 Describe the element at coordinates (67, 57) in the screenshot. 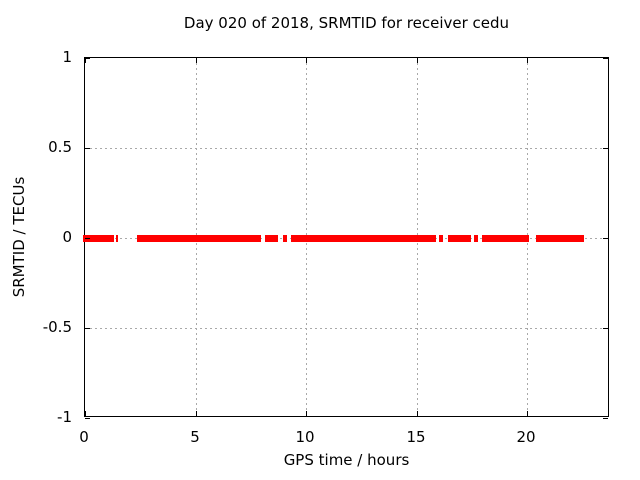

I see `y-tick-label: 1` at that location.